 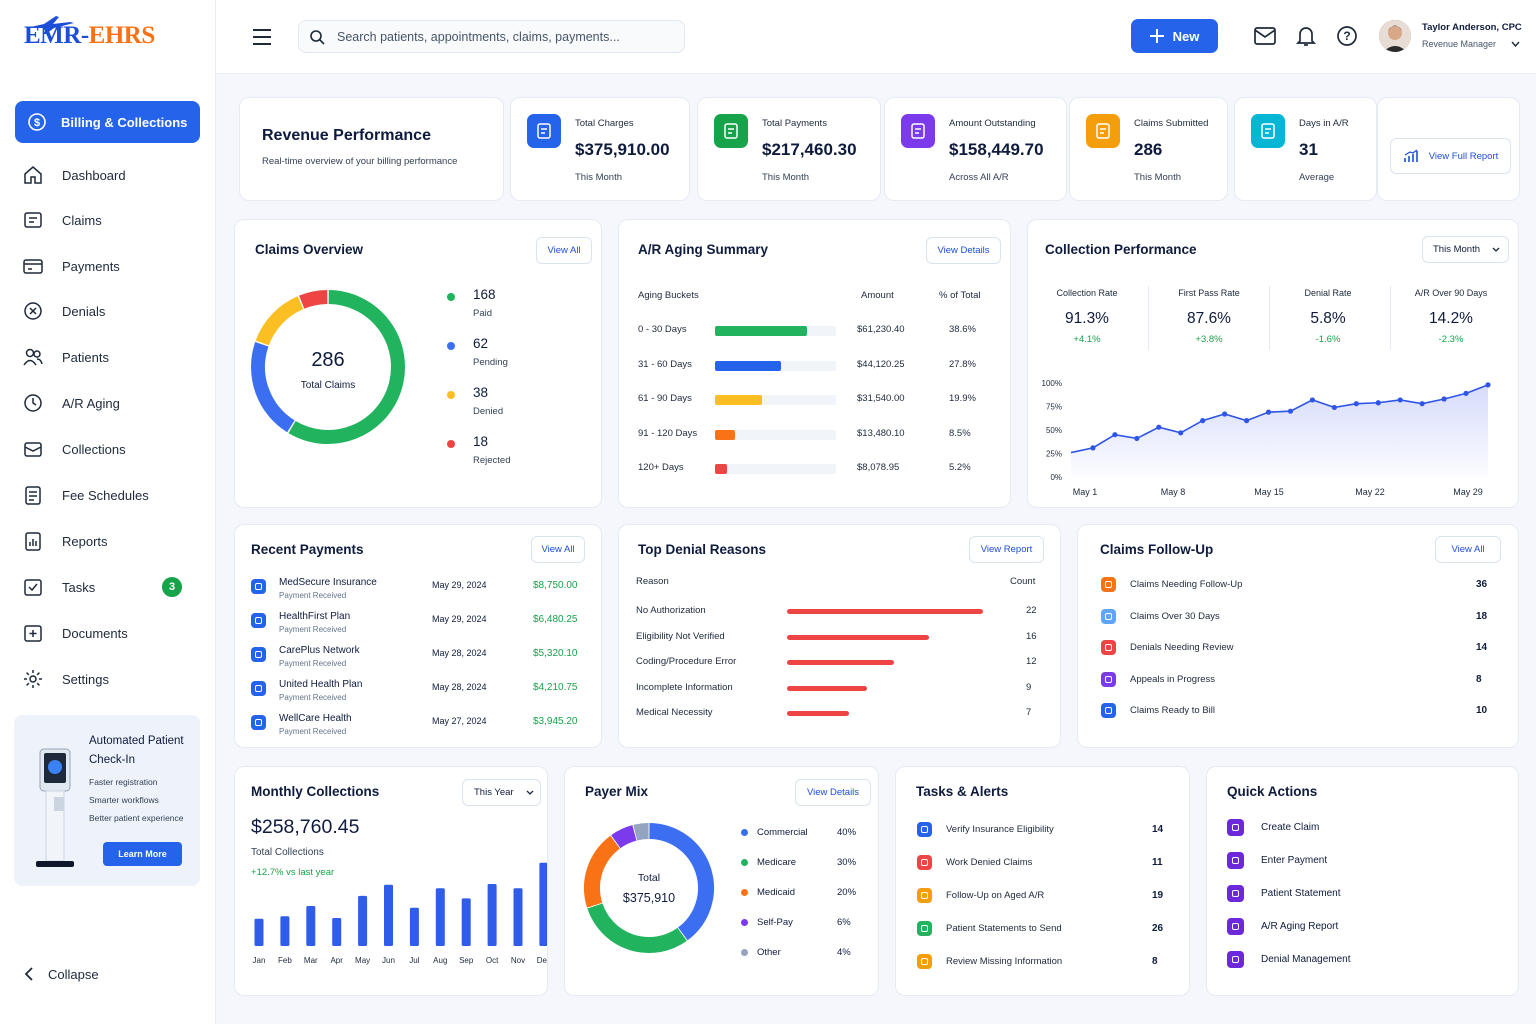 What do you see at coordinates (558, 549) in the screenshot?
I see `view-all-payments-button: View All` at bounding box center [558, 549].